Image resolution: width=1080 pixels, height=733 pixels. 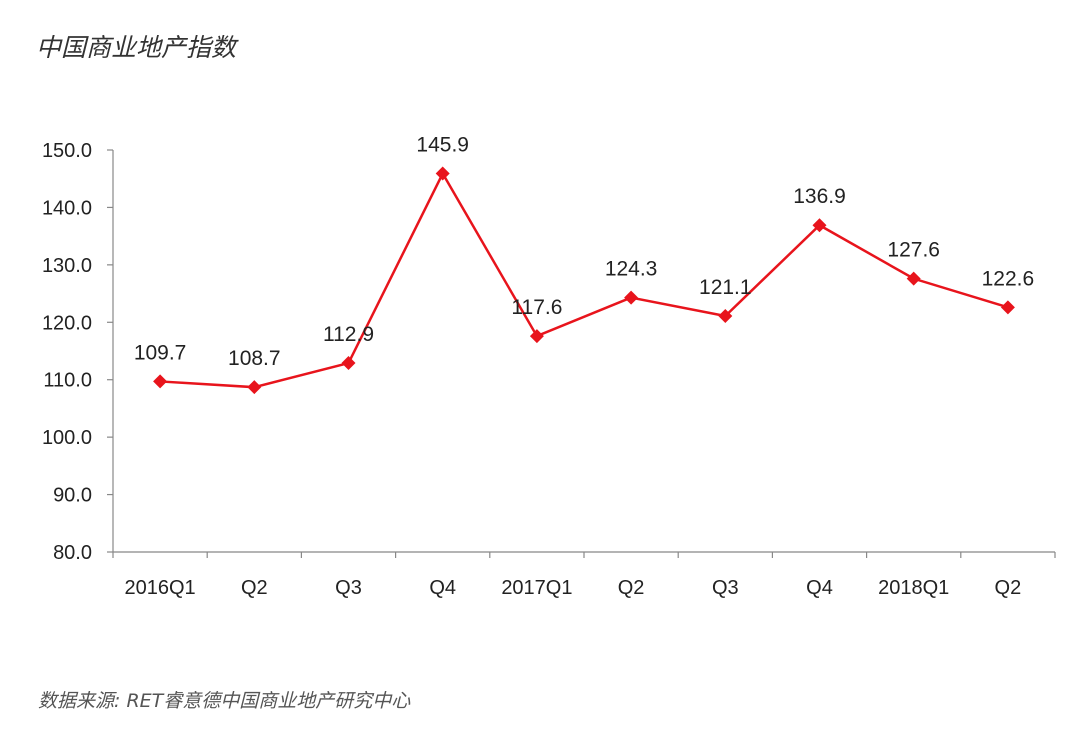 I want to click on data-label: 145.9, so click(x=442, y=145).